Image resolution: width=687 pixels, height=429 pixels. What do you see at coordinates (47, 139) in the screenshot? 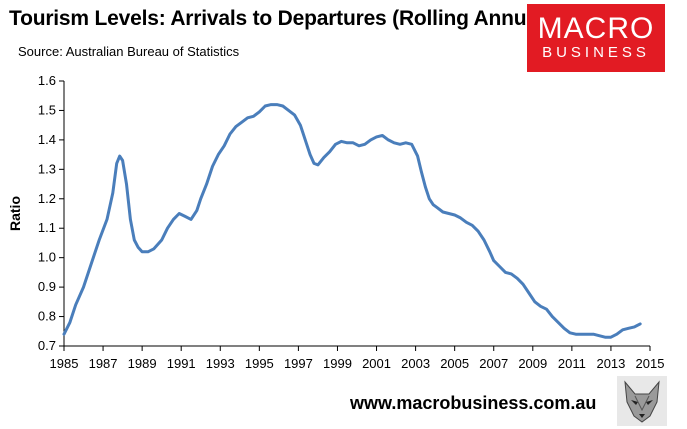
I see `y-tick-label: 1.4` at bounding box center [47, 139].